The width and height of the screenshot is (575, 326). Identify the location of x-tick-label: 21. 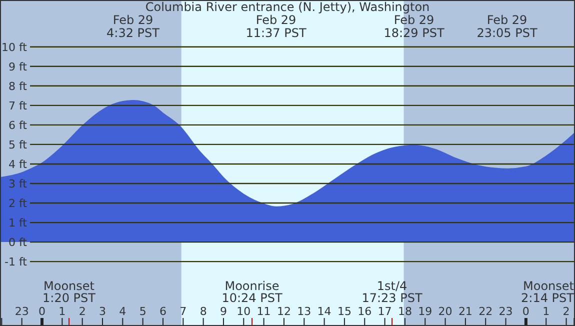
(465, 311).